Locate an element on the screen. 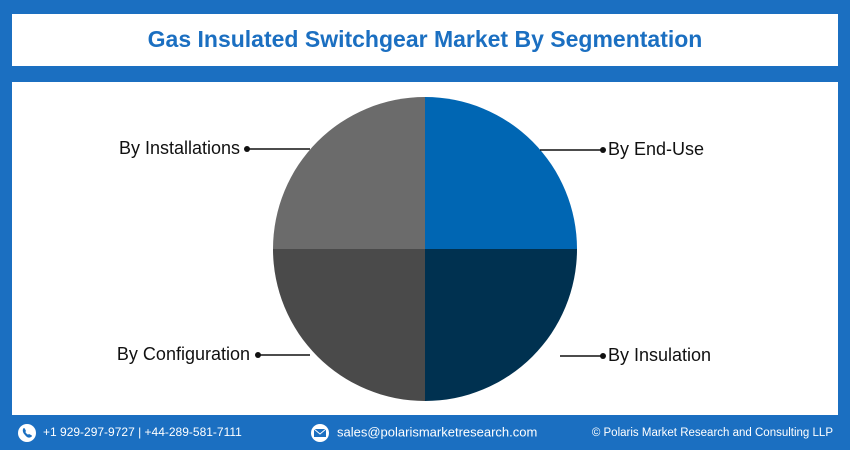 The width and height of the screenshot is (850, 455). phone-icon is located at coordinates (27, 433).